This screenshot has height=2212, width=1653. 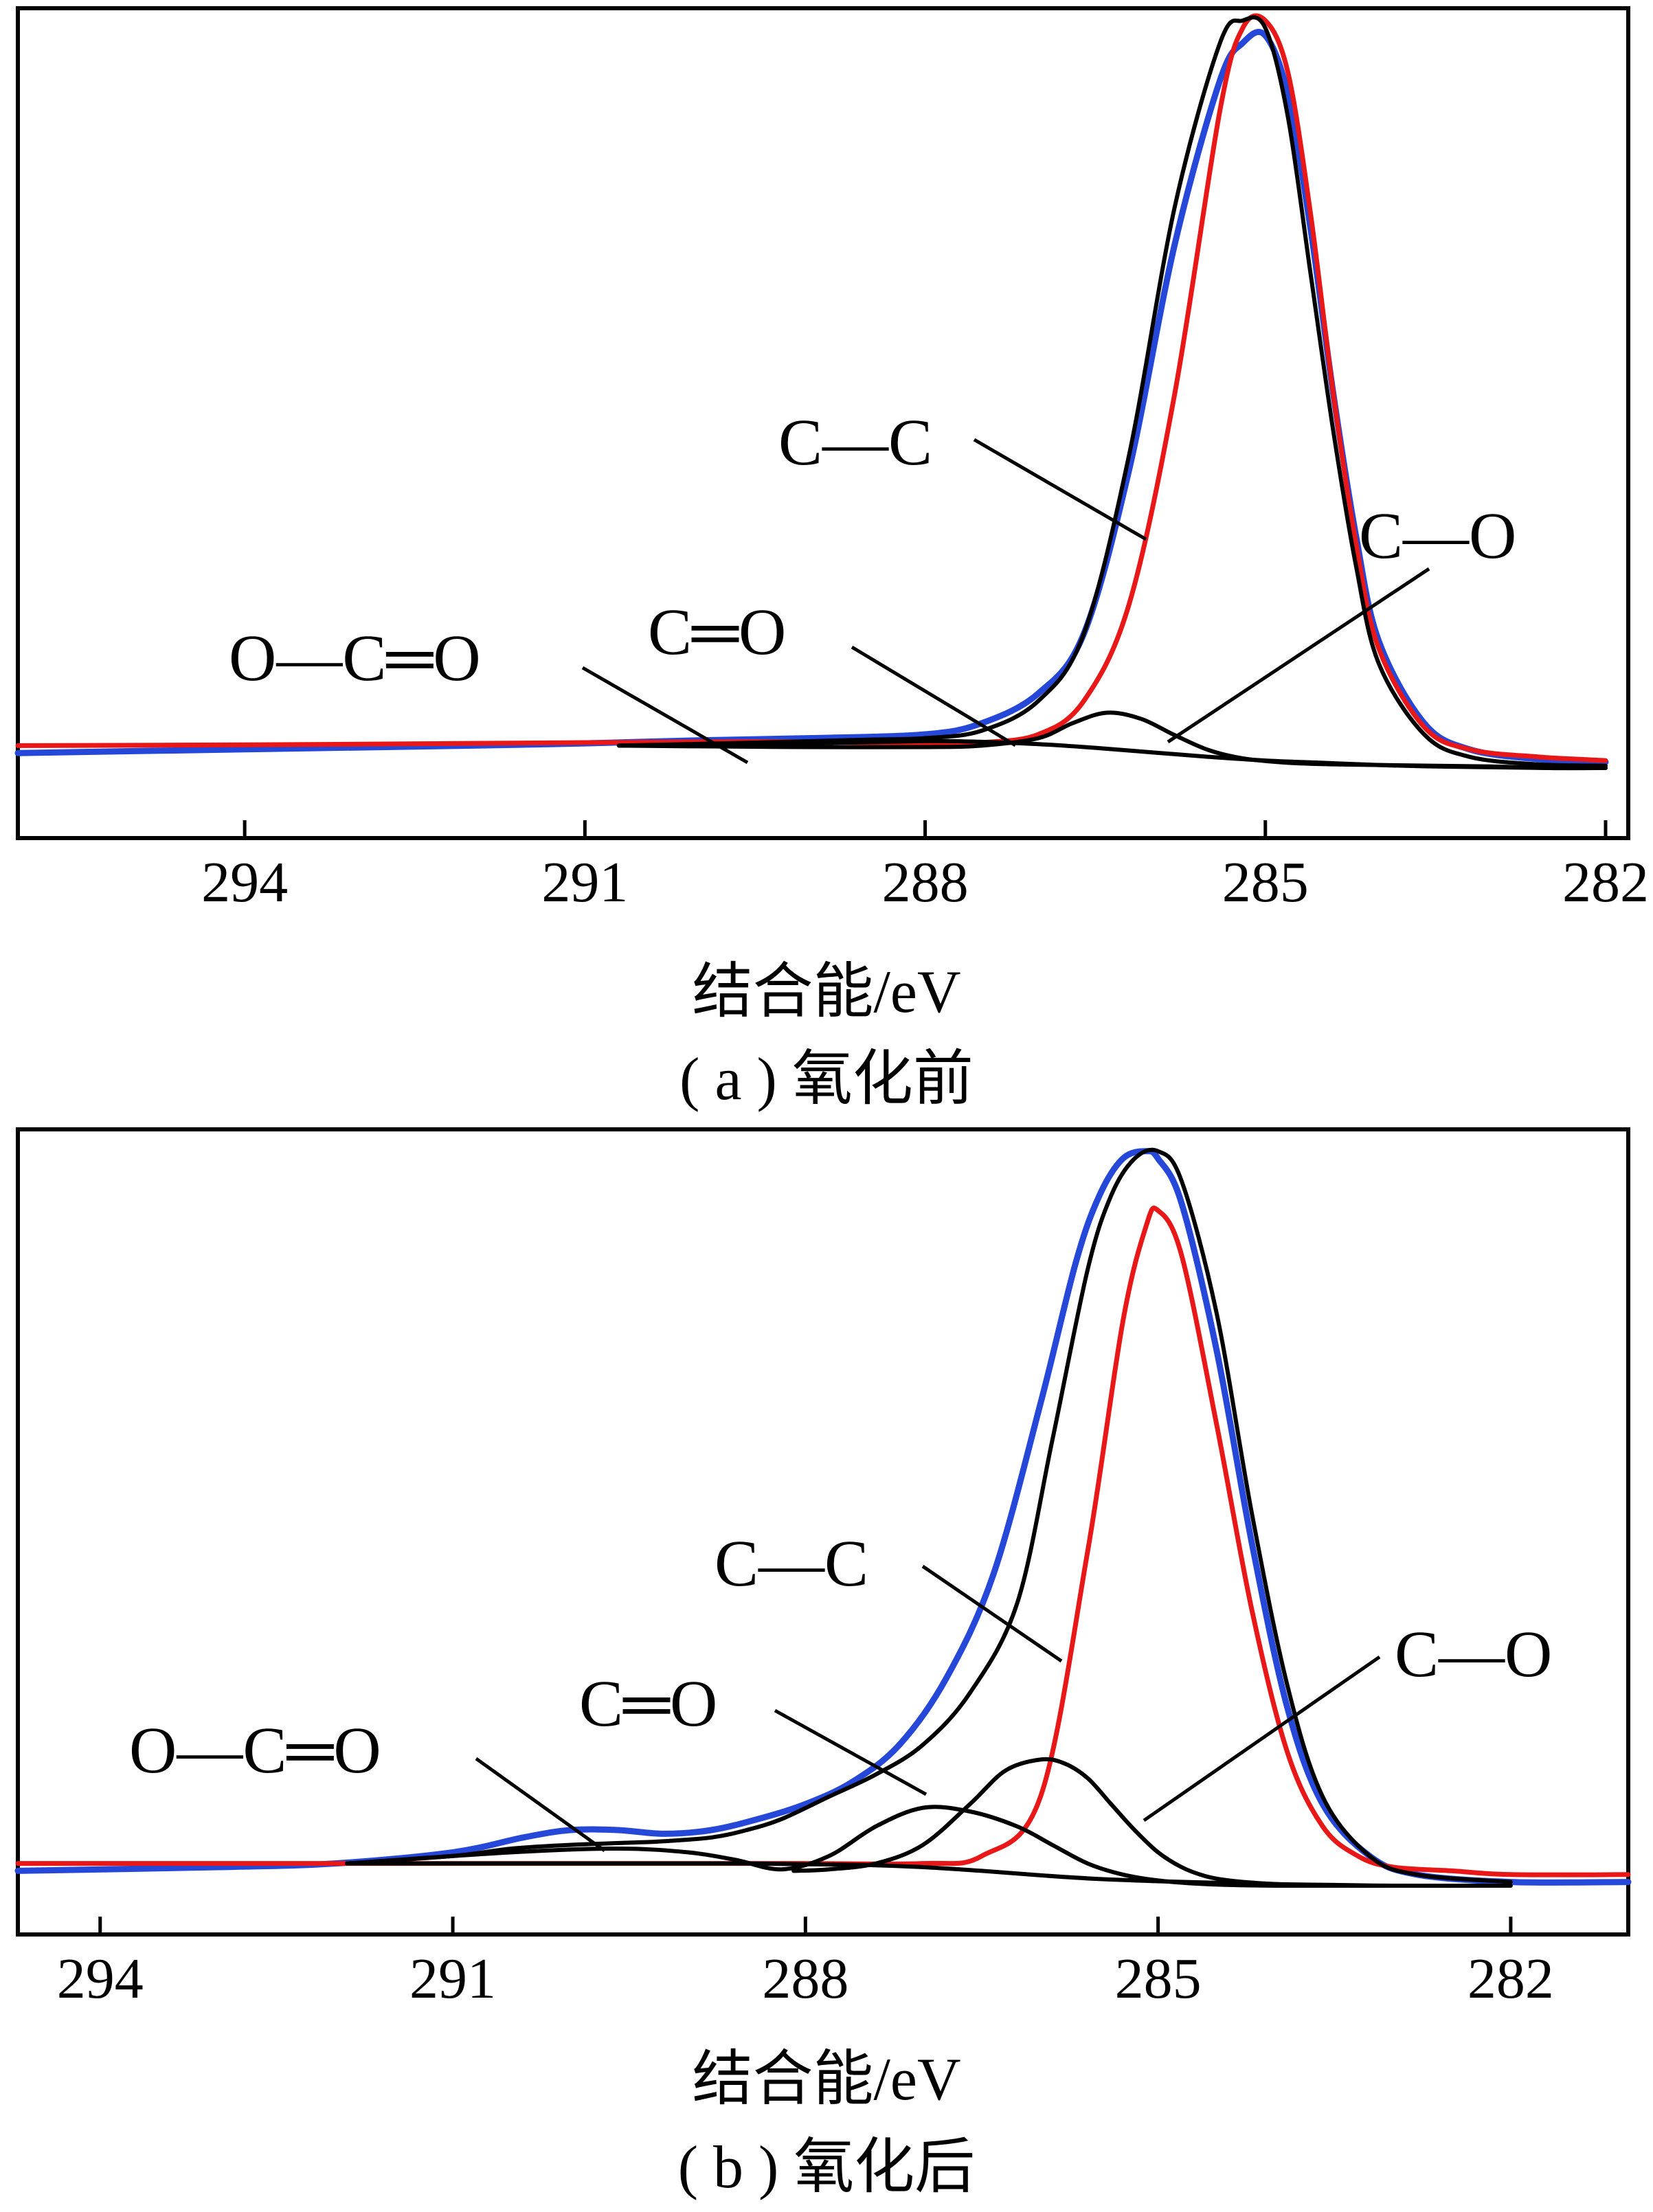 I want to click on x-ticks-b: 294 291 288 285 282, so click(x=805, y=1964).